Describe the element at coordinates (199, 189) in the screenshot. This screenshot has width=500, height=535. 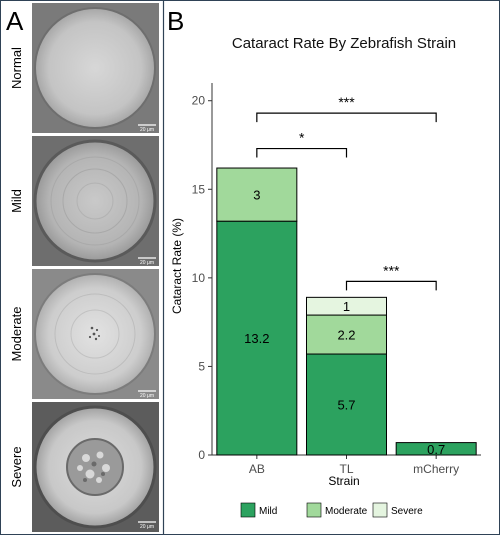
I see `y-tick-label: 15` at that location.